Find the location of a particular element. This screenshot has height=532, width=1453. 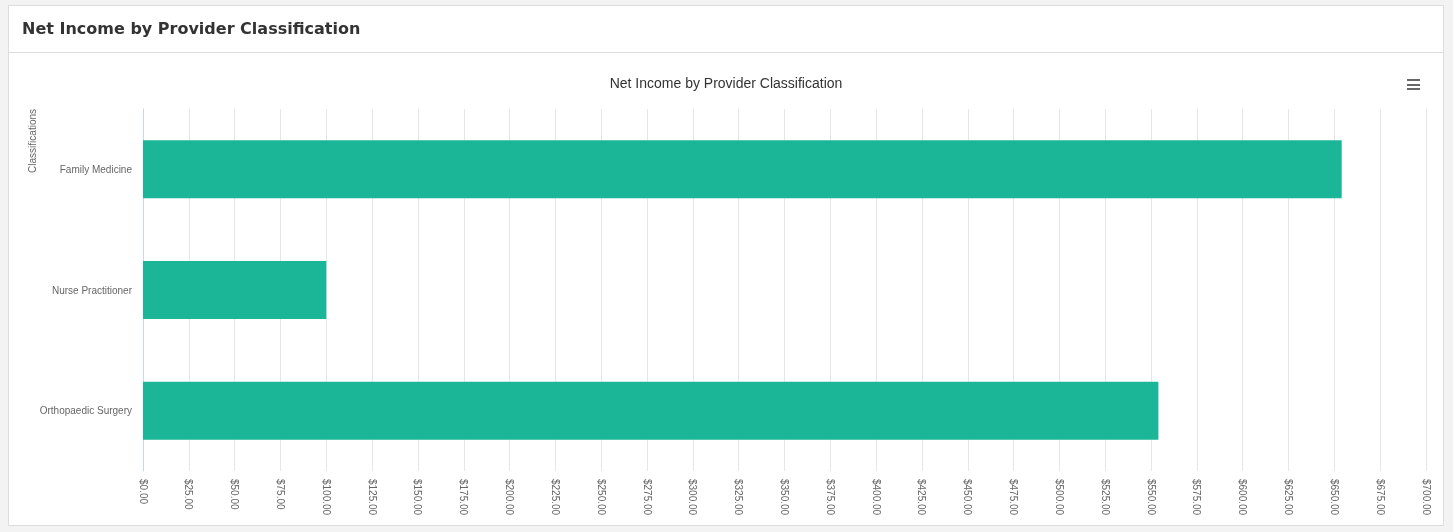

x-tick-label: $575.00 is located at coordinates (1197, 497).